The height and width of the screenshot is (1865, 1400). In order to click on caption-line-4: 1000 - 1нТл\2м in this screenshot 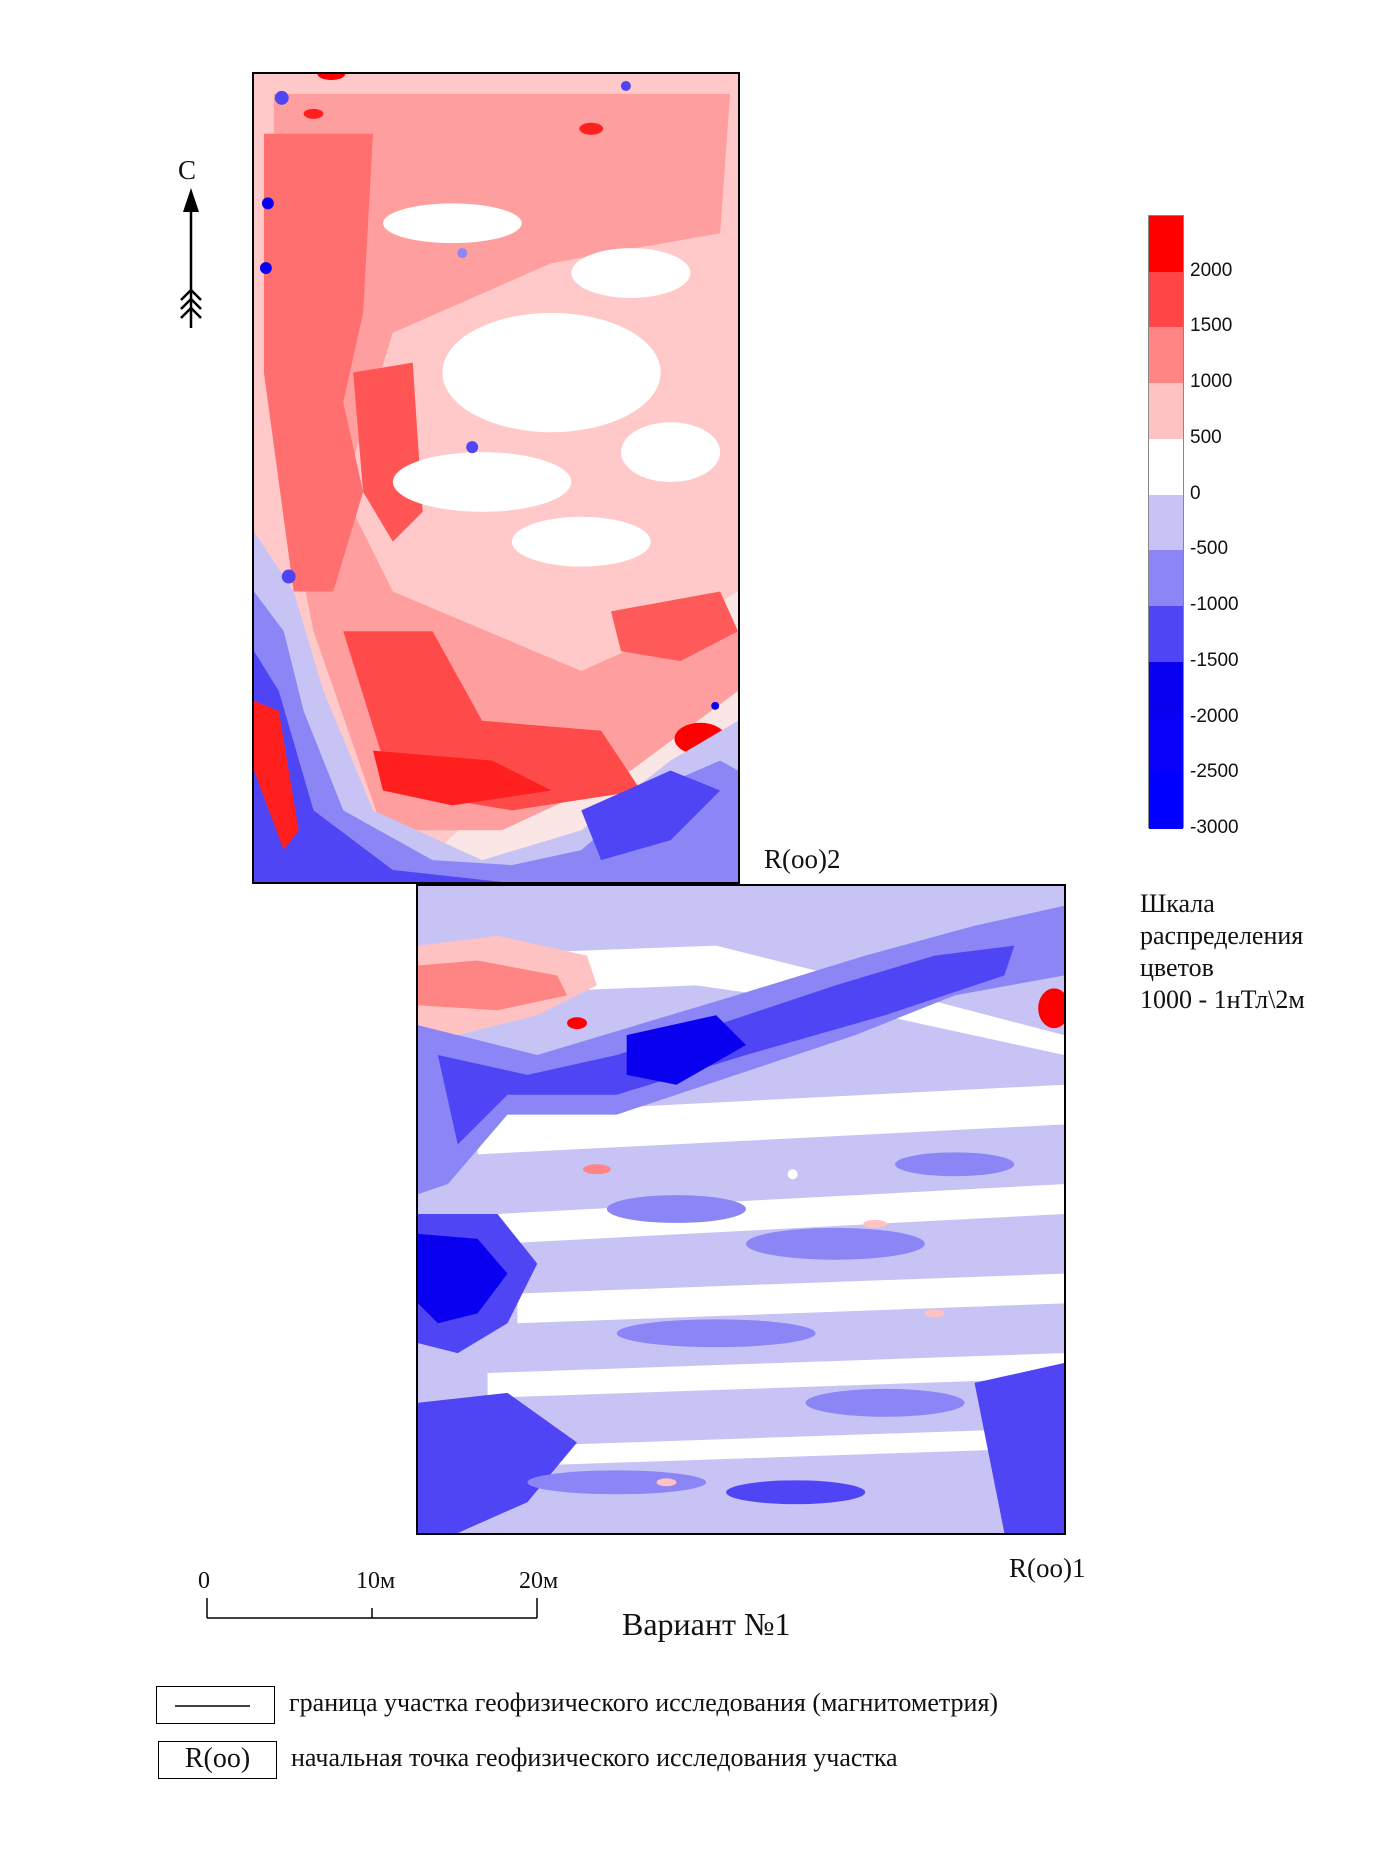, I will do `click(1222, 999)`.